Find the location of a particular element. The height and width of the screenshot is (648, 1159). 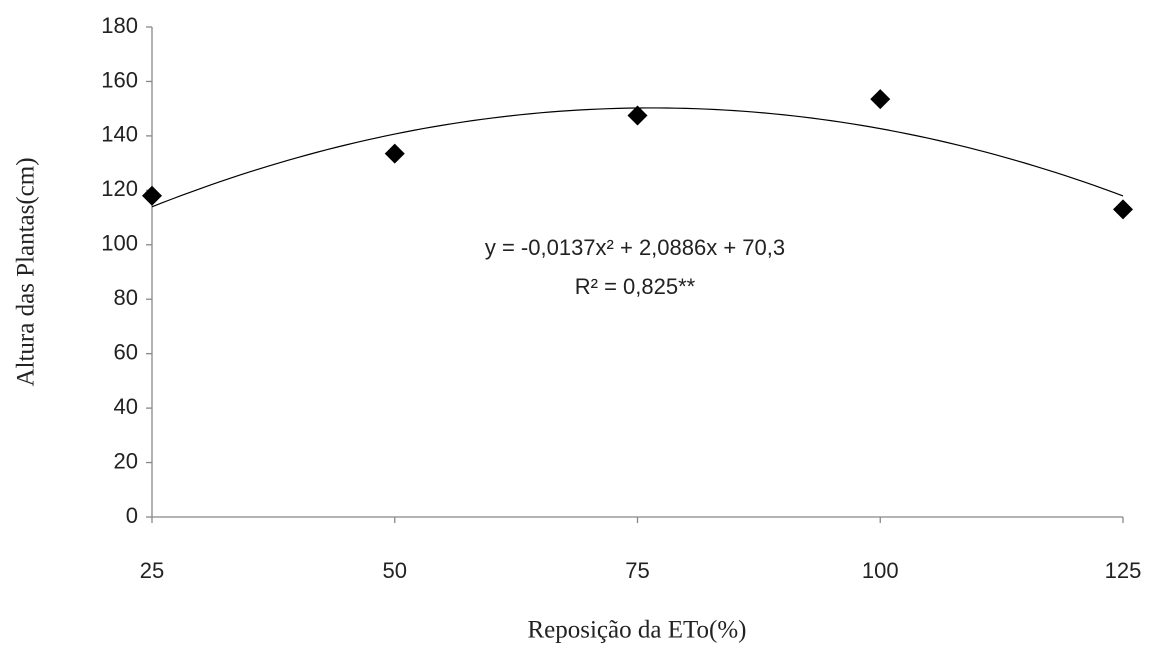

y-tick-label: 140 is located at coordinates (119, 134).